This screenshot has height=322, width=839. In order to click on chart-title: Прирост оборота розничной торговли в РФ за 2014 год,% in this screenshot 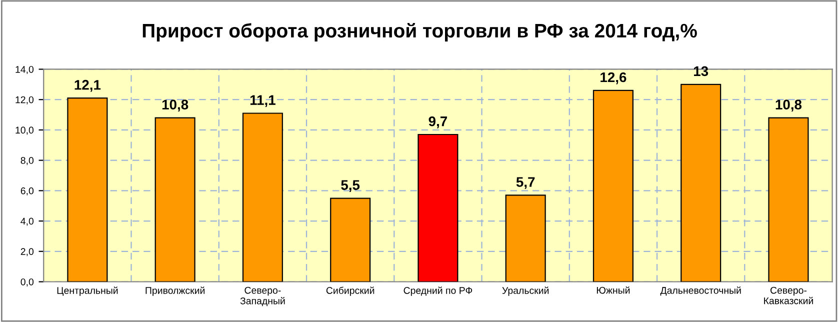, I will do `click(419, 32)`.